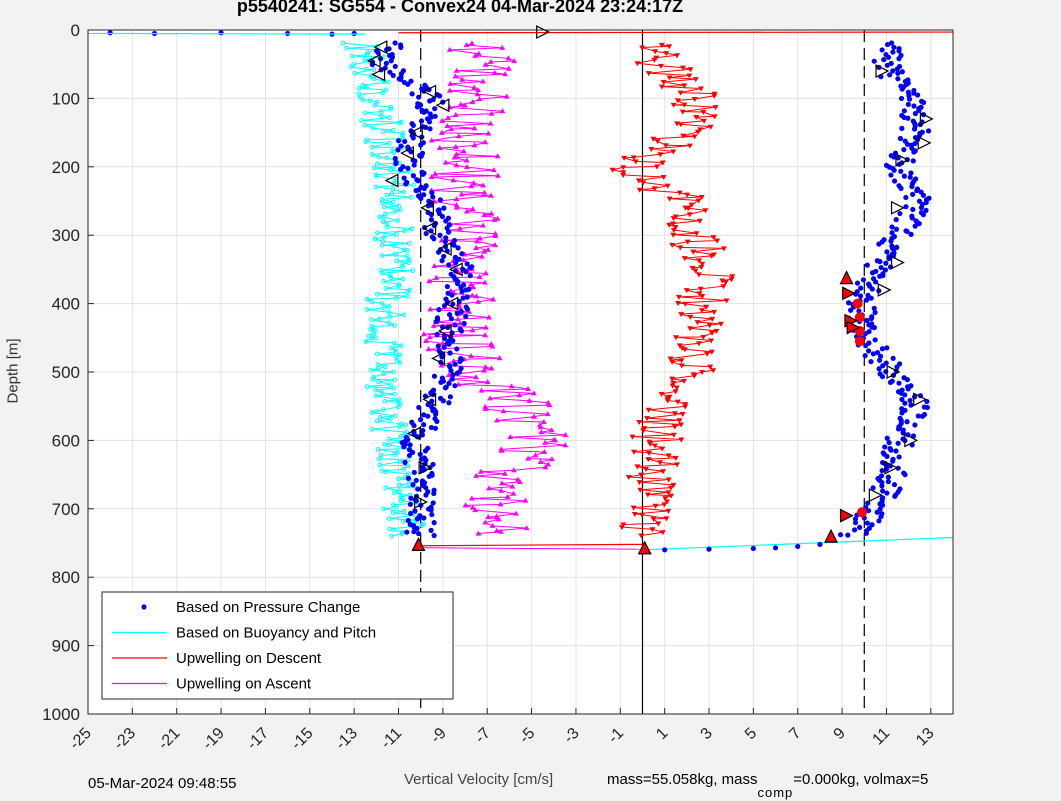 This screenshot has width=1061, height=801. Describe the element at coordinates (882, 737) in the screenshot. I see `x-tick-label: 11` at that location.